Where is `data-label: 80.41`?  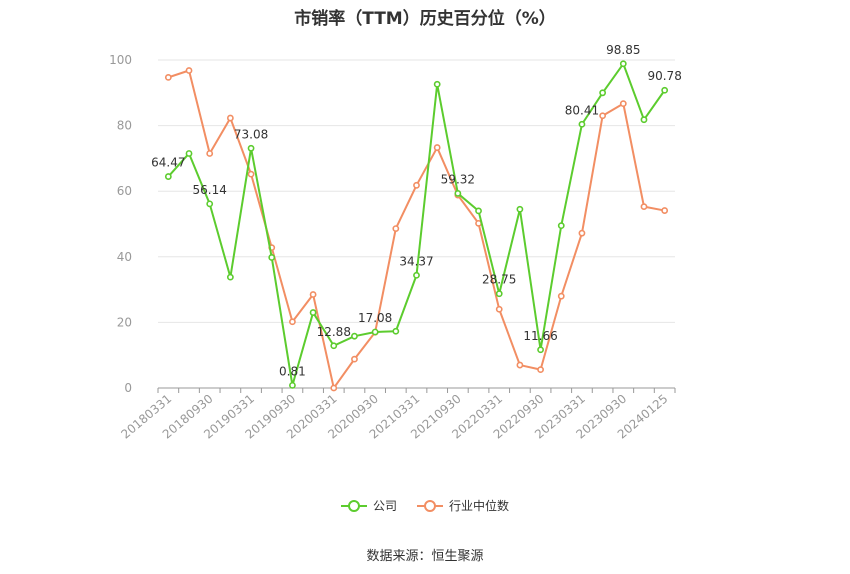
data-label: 80.41 is located at coordinates (582, 110).